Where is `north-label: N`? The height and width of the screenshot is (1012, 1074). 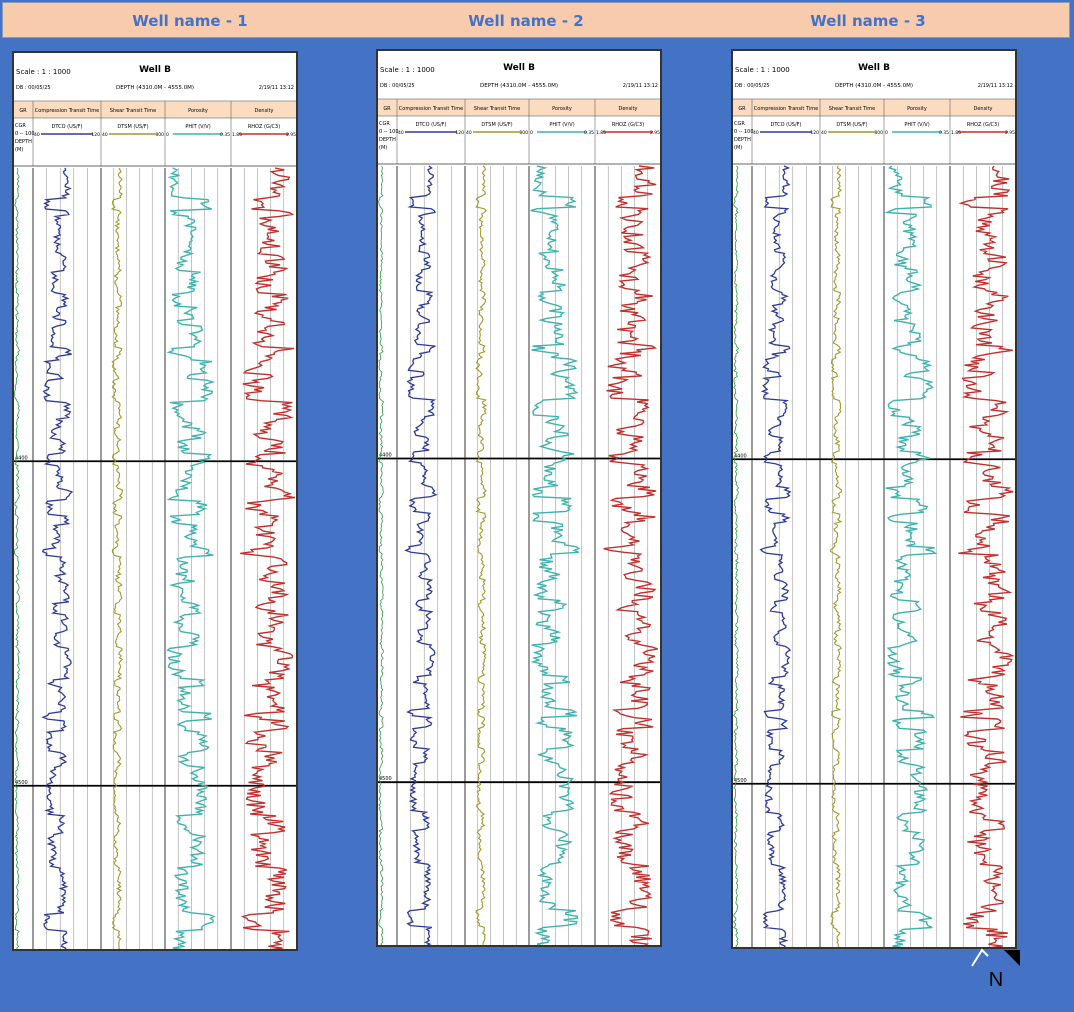 north-label: N is located at coordinates (996, 979).